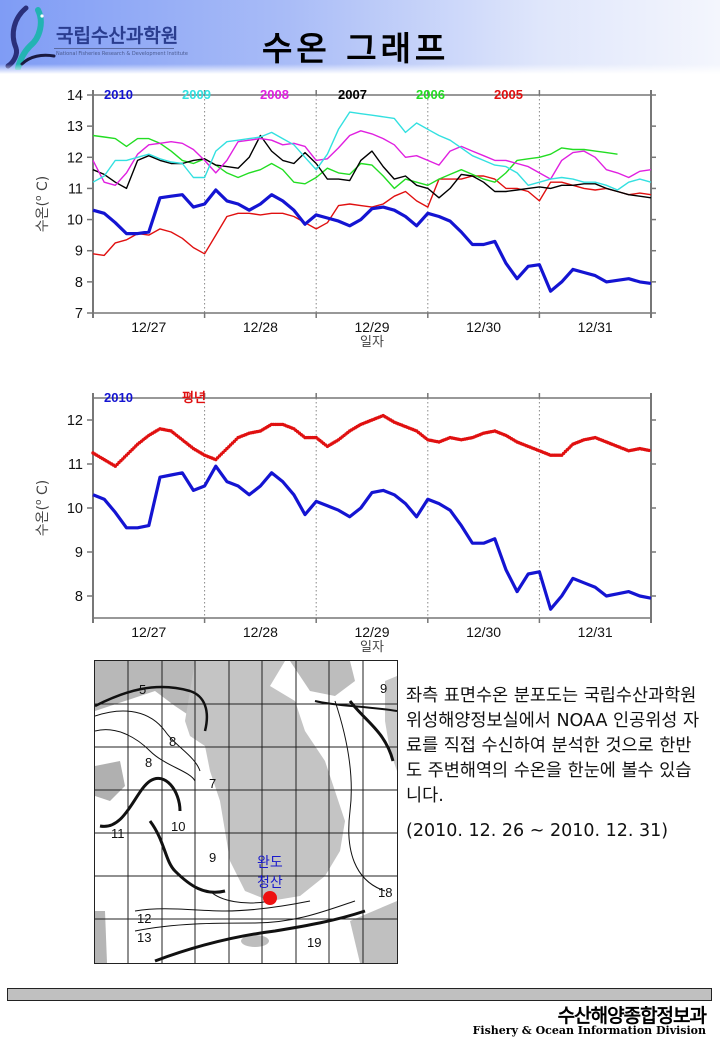 Image resolution: width=720 pixels, height=1040 pixels. What do you see at coordinates (274, 94) in the screenshot?
I see `legend-label-2008: 2008` at bounding box center [274, 94].